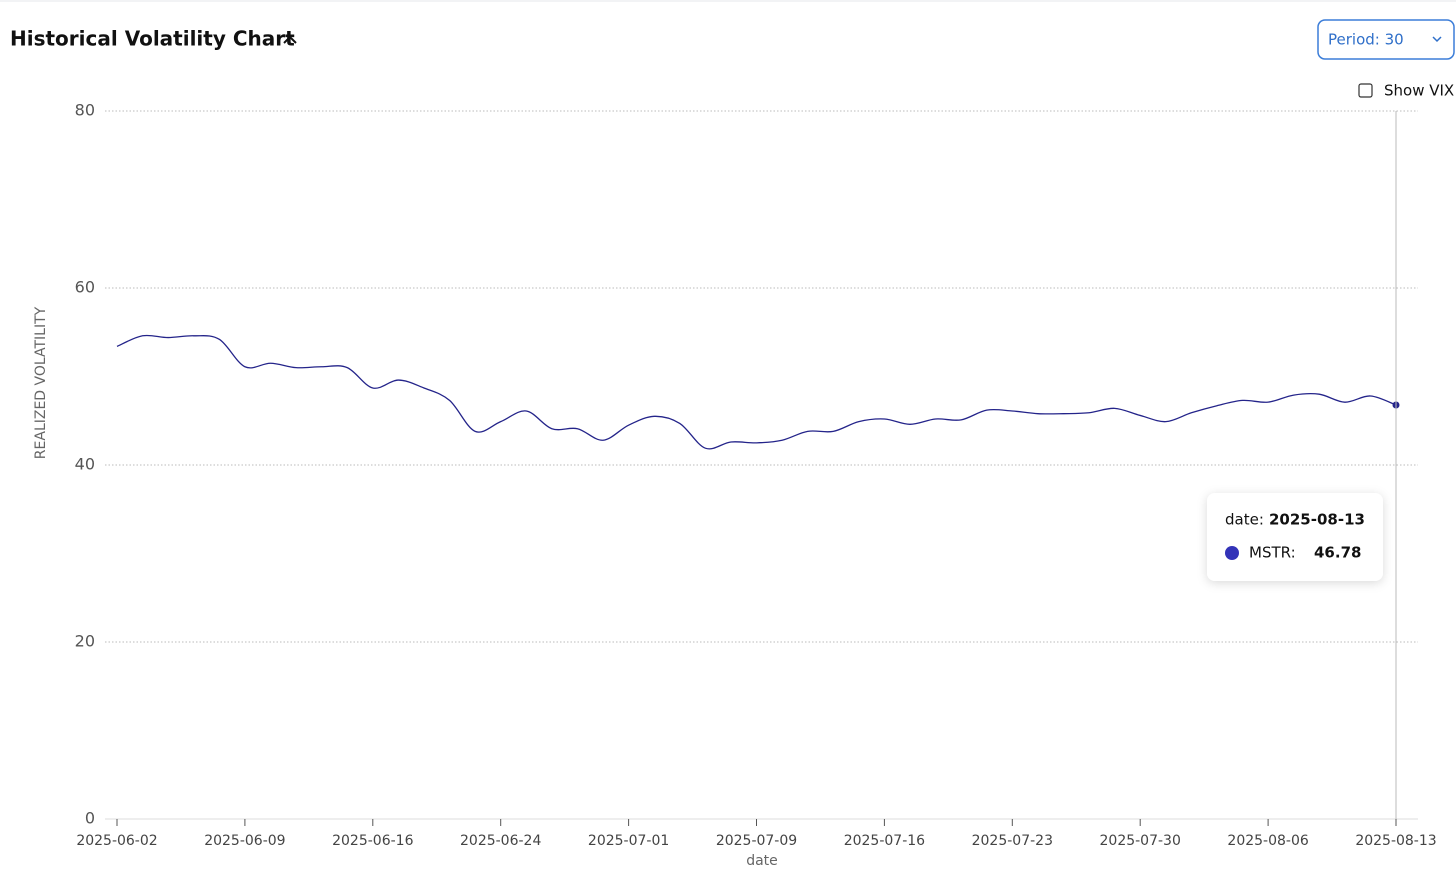 Image resolution: width=1456 pixels, height=892 pixels. What do you see at coordinates (1232, 553) in the screenshot?
I see `tooltip-swatch` at bounding box center [1232, 553].